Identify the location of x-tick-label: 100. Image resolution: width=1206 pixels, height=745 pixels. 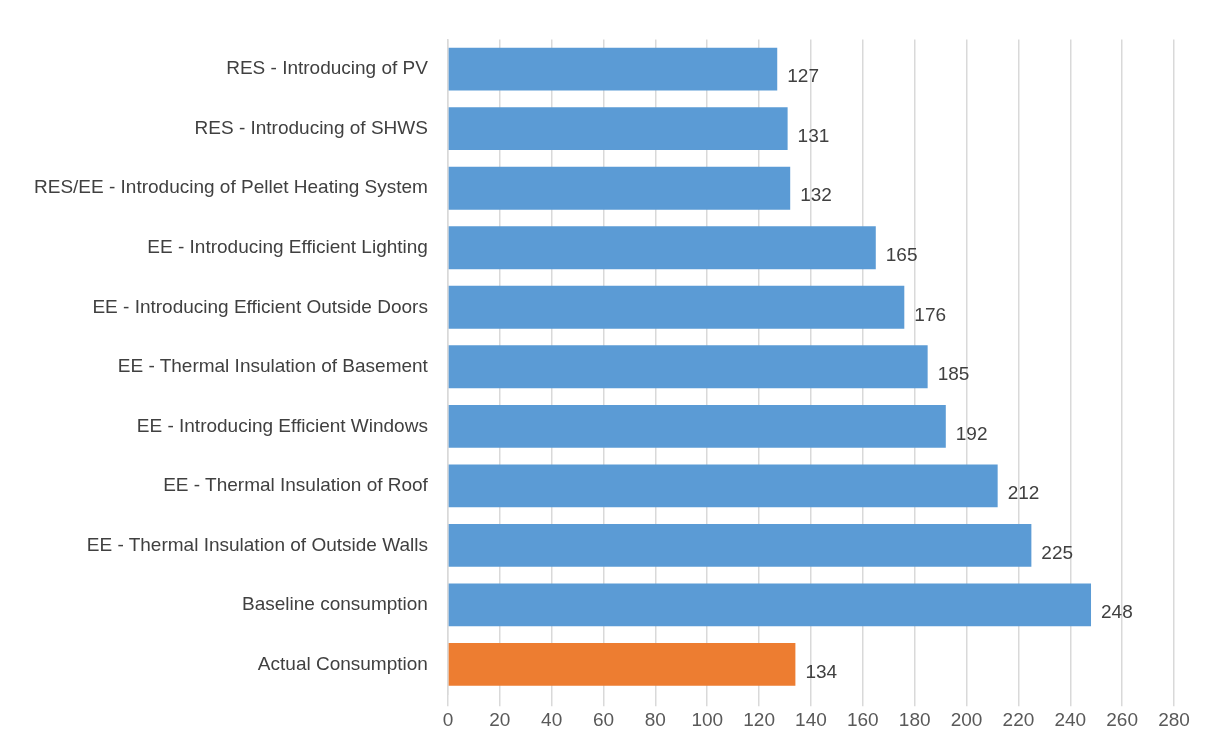
(707, 719).